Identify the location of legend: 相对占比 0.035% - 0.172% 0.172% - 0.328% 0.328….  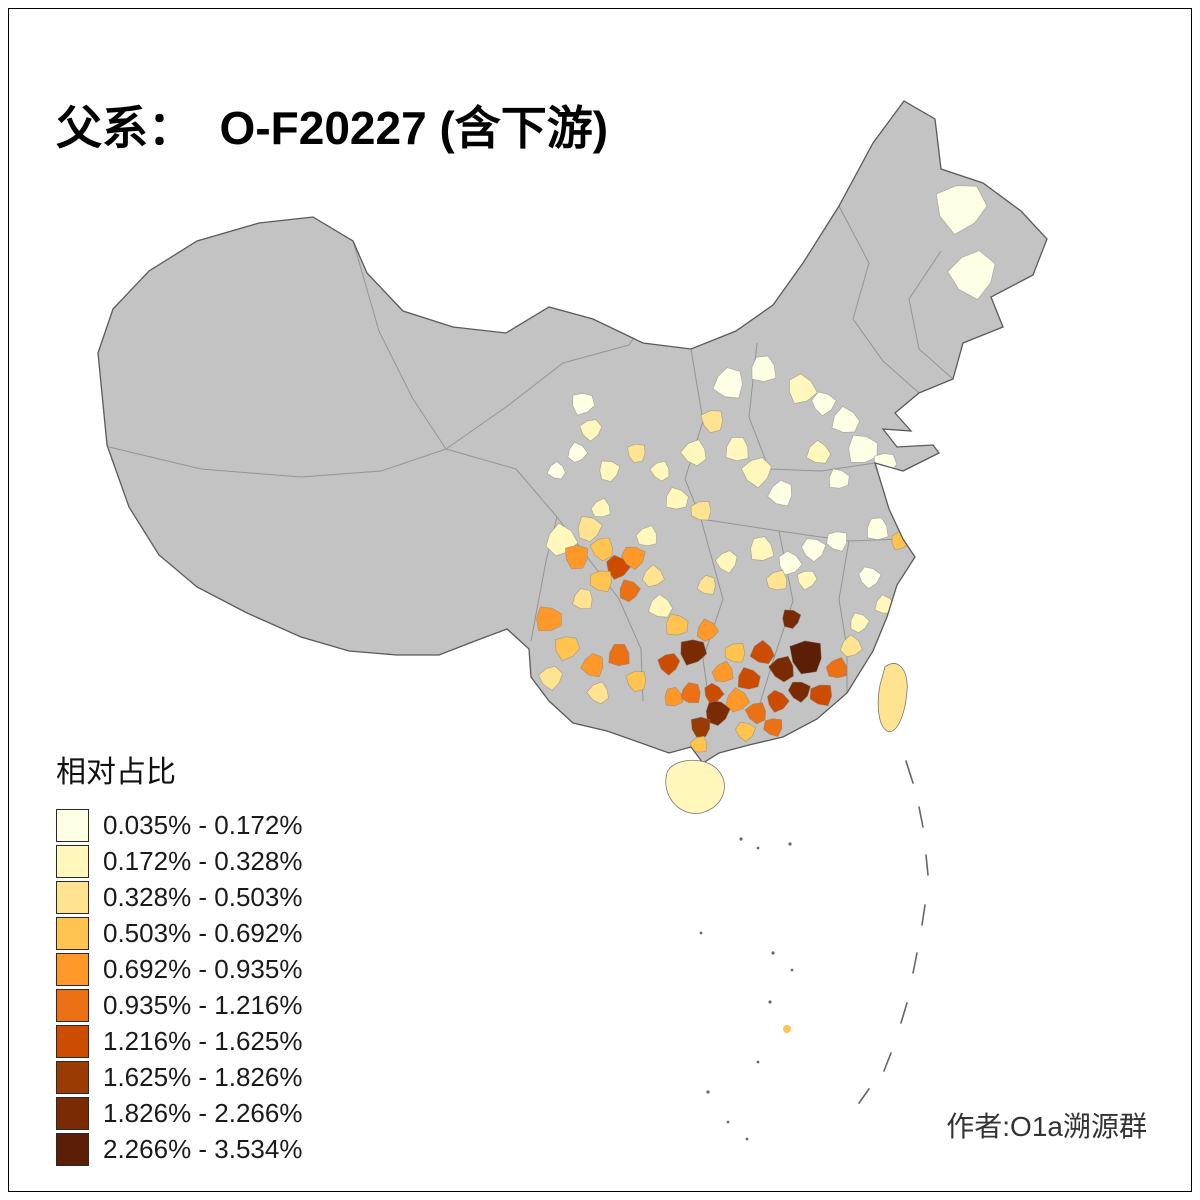
(179, 956).